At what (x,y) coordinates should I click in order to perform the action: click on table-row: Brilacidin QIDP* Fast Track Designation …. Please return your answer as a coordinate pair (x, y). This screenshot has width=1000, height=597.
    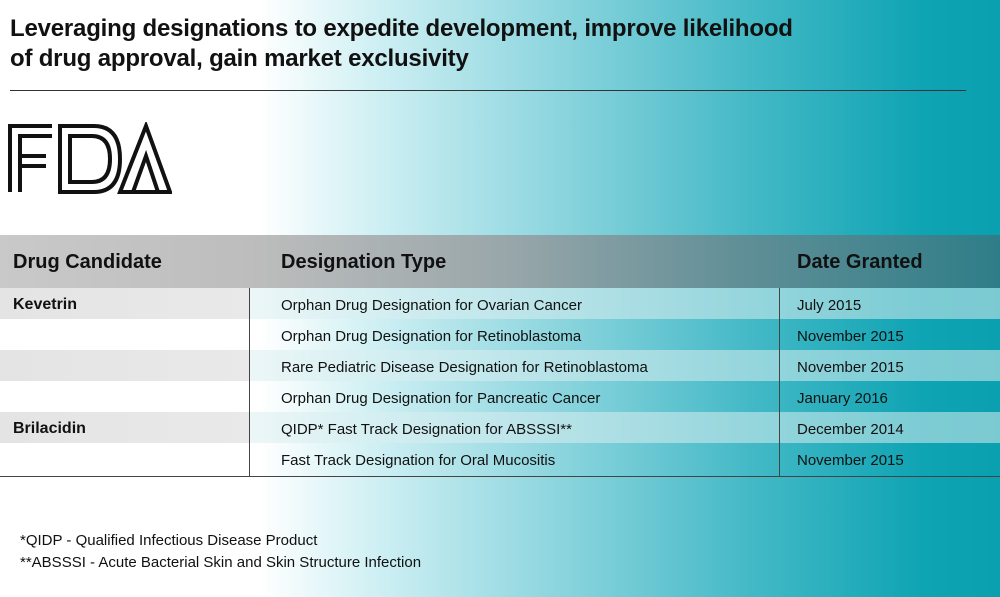
    Looking at the image, I should click on (500, 427).